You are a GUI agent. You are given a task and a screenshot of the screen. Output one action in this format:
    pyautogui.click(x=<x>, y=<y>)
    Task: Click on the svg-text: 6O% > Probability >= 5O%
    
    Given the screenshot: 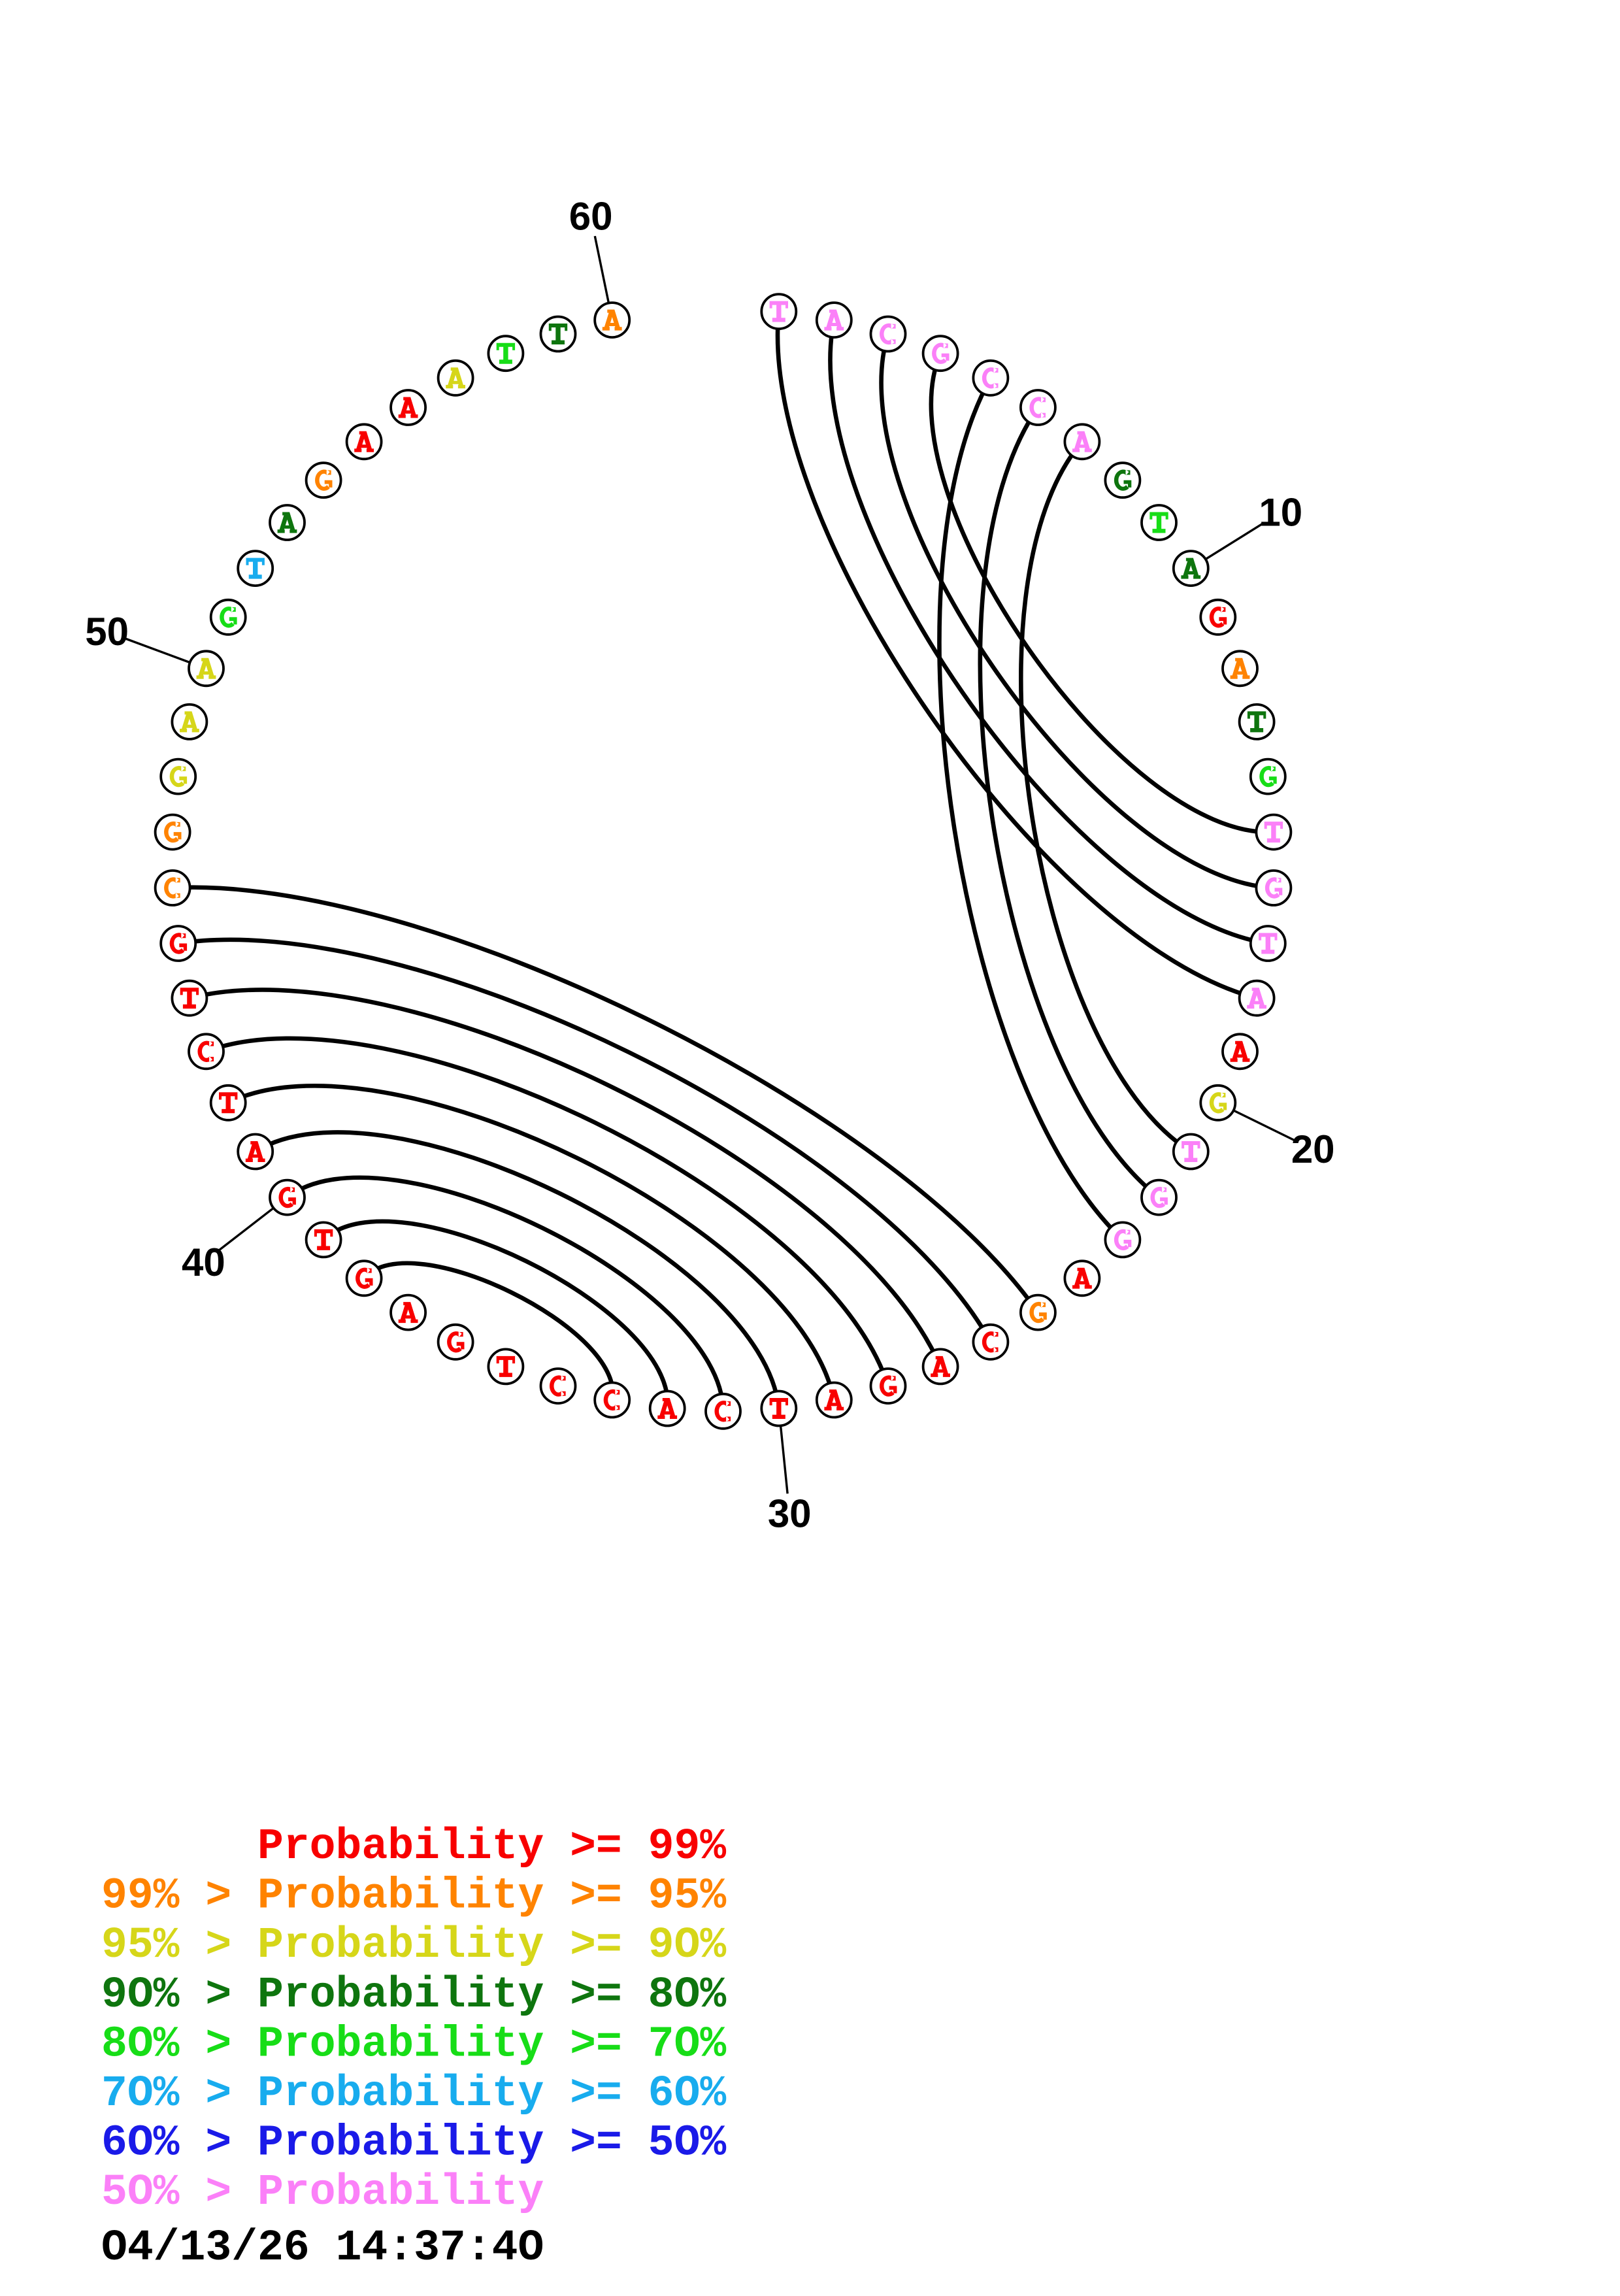 What is the action you would take?
    pyautogui.click(x=413, y=2143)
    